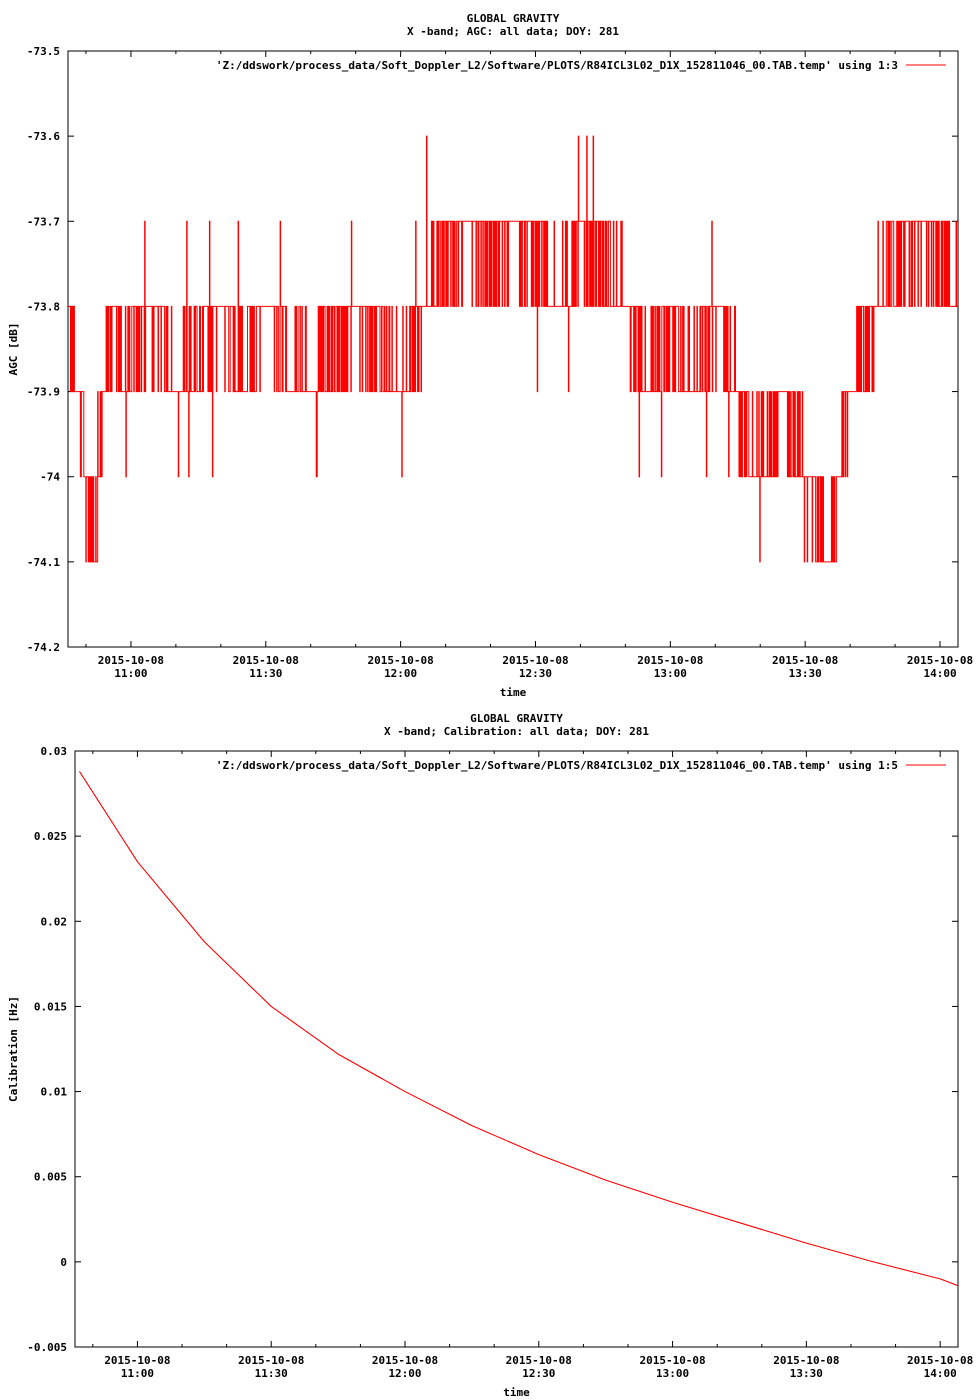  What do you see at coordinates (516, 718) in the screenshot?
I see `chart2-title: GLOBAL GRAVITY` at bounding box center [516, 718].